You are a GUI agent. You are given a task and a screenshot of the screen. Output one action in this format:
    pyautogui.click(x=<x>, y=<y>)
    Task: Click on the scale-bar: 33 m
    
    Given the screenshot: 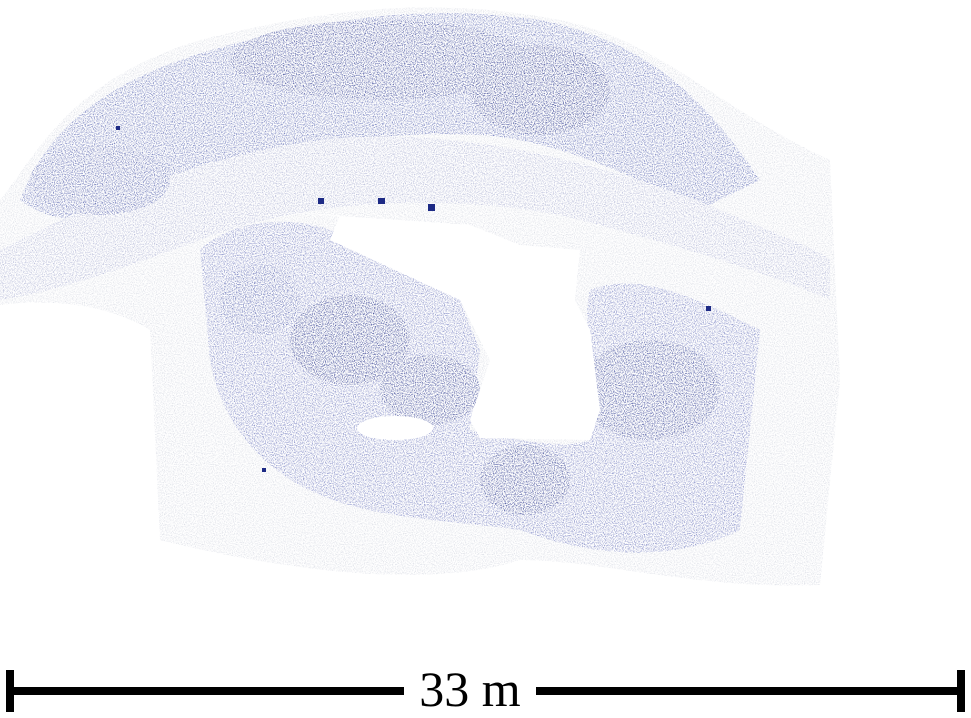 What is the action you would take?
    pyautogui.click(x=485, y=685)
    